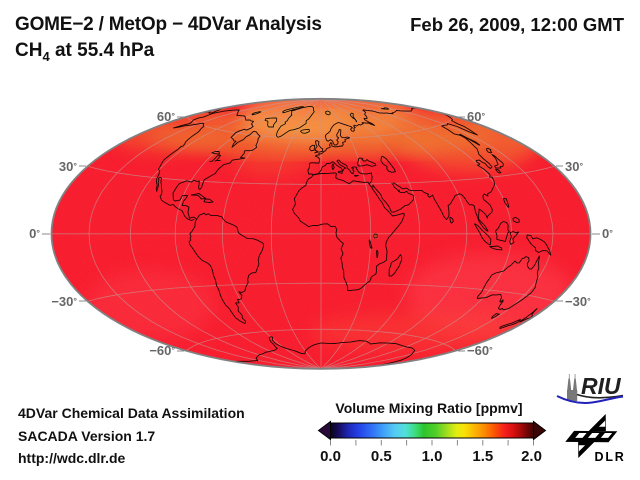 This screenshot has width=640, height=480. Describe the element at coordinates (610, 456) in the screenshot. I see `svg-text: DLR` at that location.